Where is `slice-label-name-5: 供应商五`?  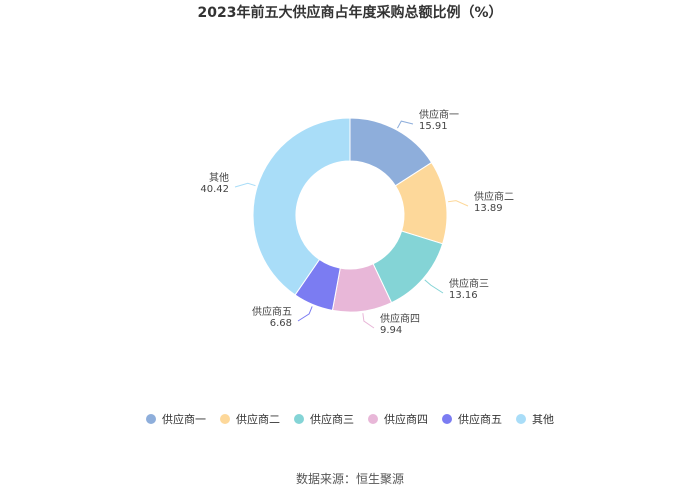
slice-label-name-5: 供应商五 is located at coordinates (272, 311).